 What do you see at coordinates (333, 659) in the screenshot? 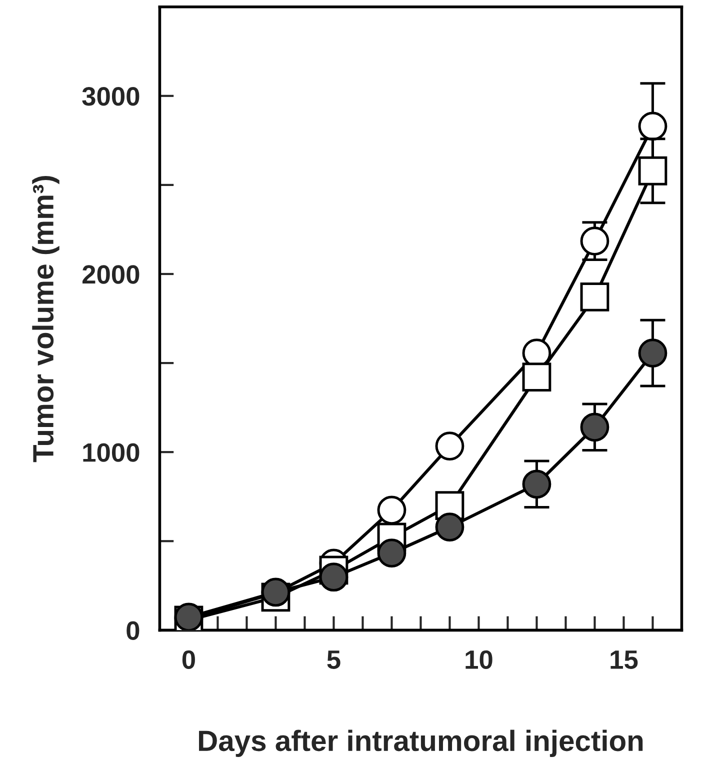
I see `x-tick-label: 5` at bounding box center [333, 659].